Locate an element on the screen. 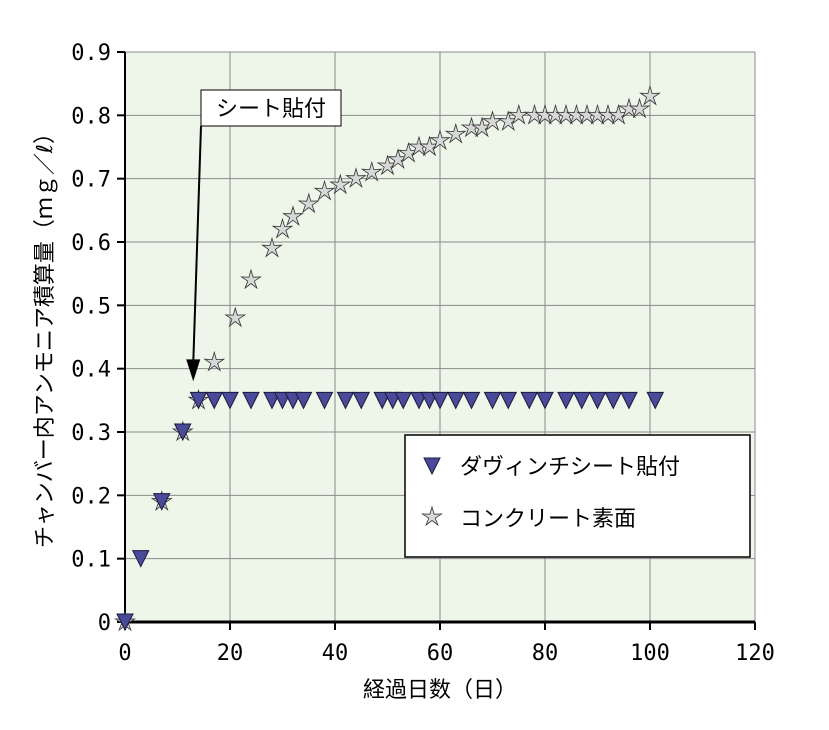 This screenshot has width=829, height=730. x-tick-label: 100 is located at coordinates (650, 653).